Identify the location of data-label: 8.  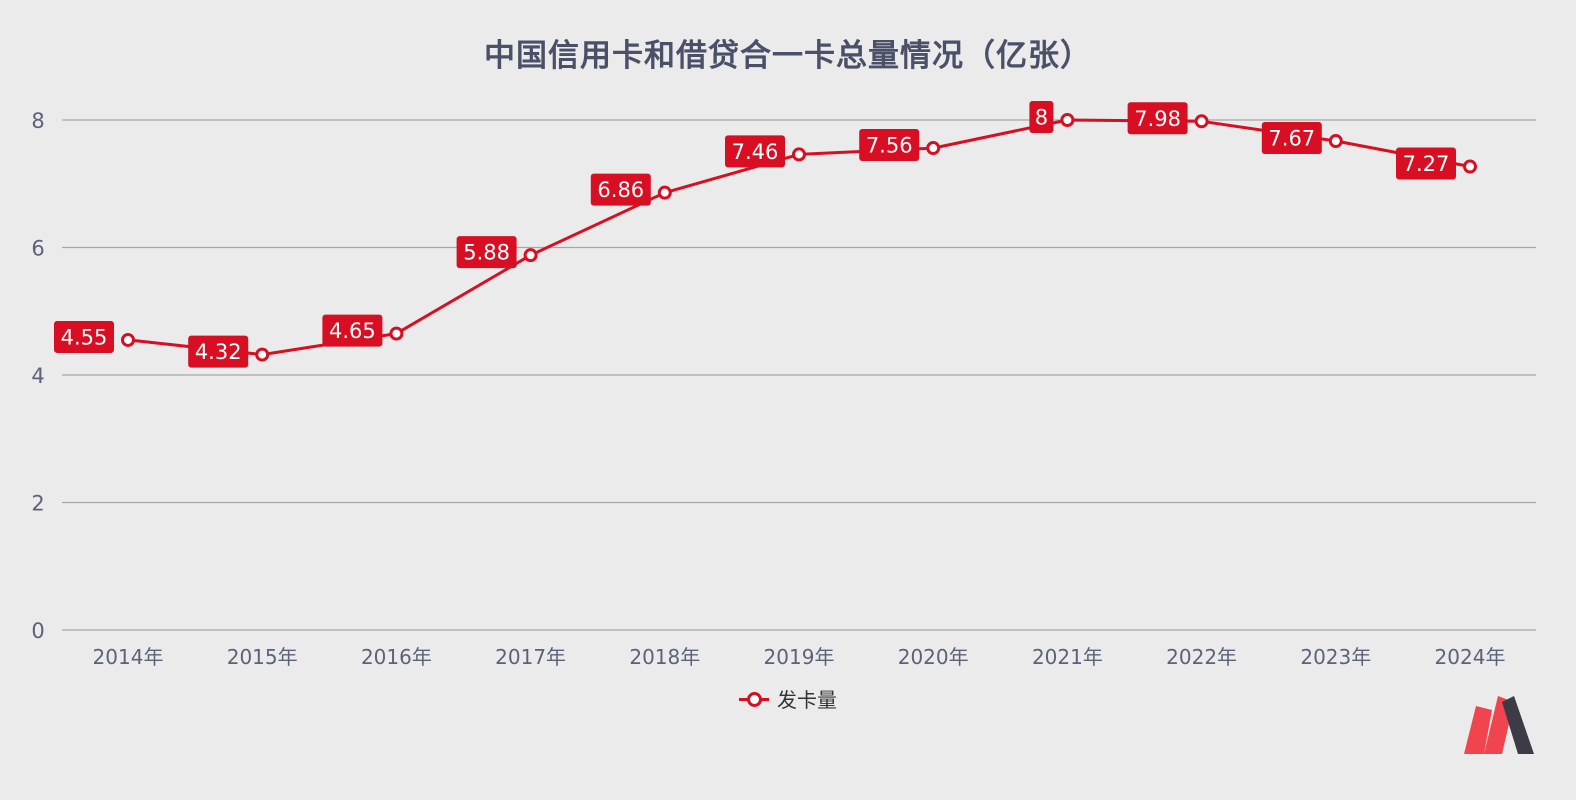
(1041, 117).